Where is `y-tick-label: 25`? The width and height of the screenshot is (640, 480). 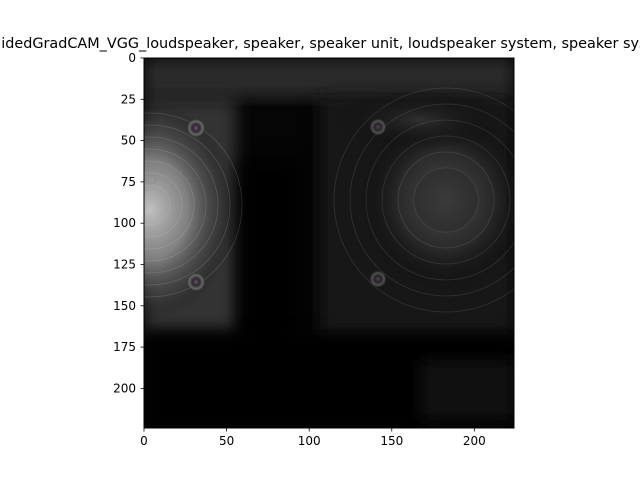 y-tick-label: 25 is located at coordinates (128, 99).